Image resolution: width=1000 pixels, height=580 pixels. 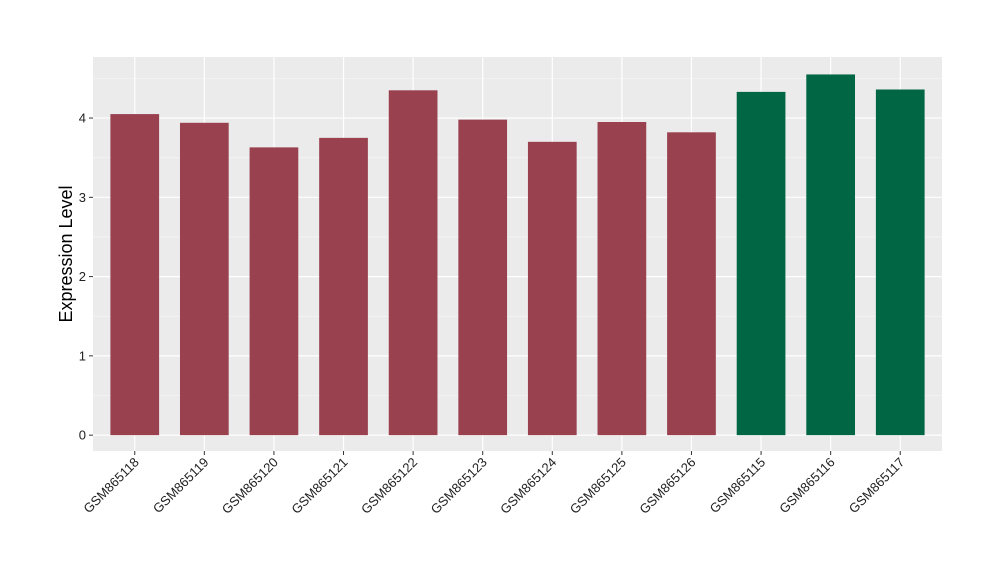 I want to click on bar-gsm865120, so click(x=274, y=291).